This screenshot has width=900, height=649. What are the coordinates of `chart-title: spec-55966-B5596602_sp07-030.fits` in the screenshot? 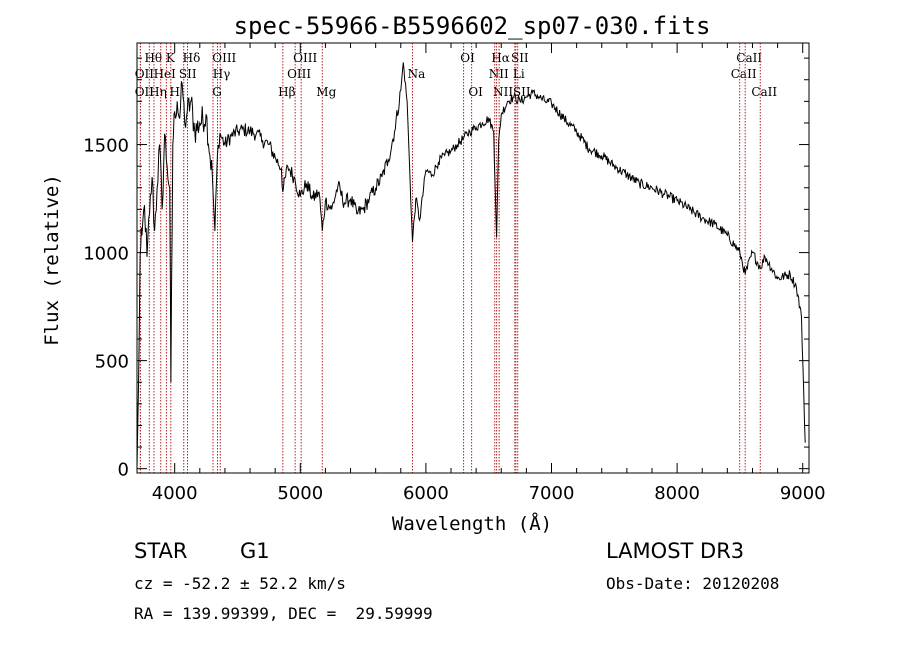 It's located at (472, 26).